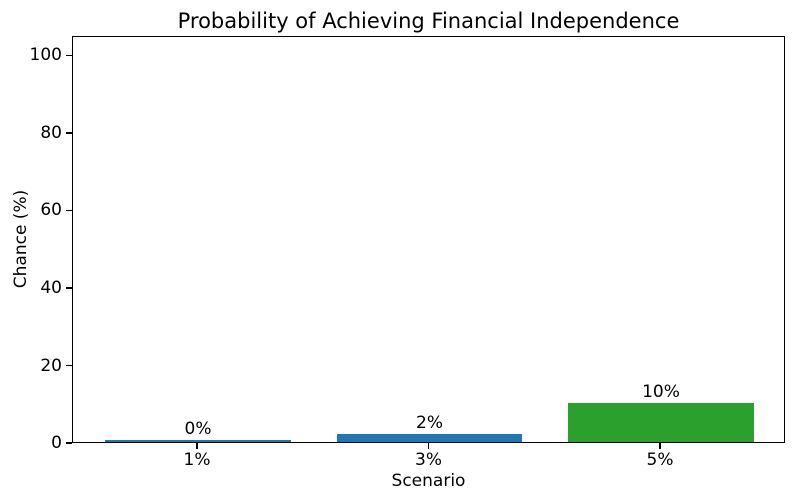 This screenshot has width=800, height=500. I want to click on bar-value-label: 2%, so click(429, 422).